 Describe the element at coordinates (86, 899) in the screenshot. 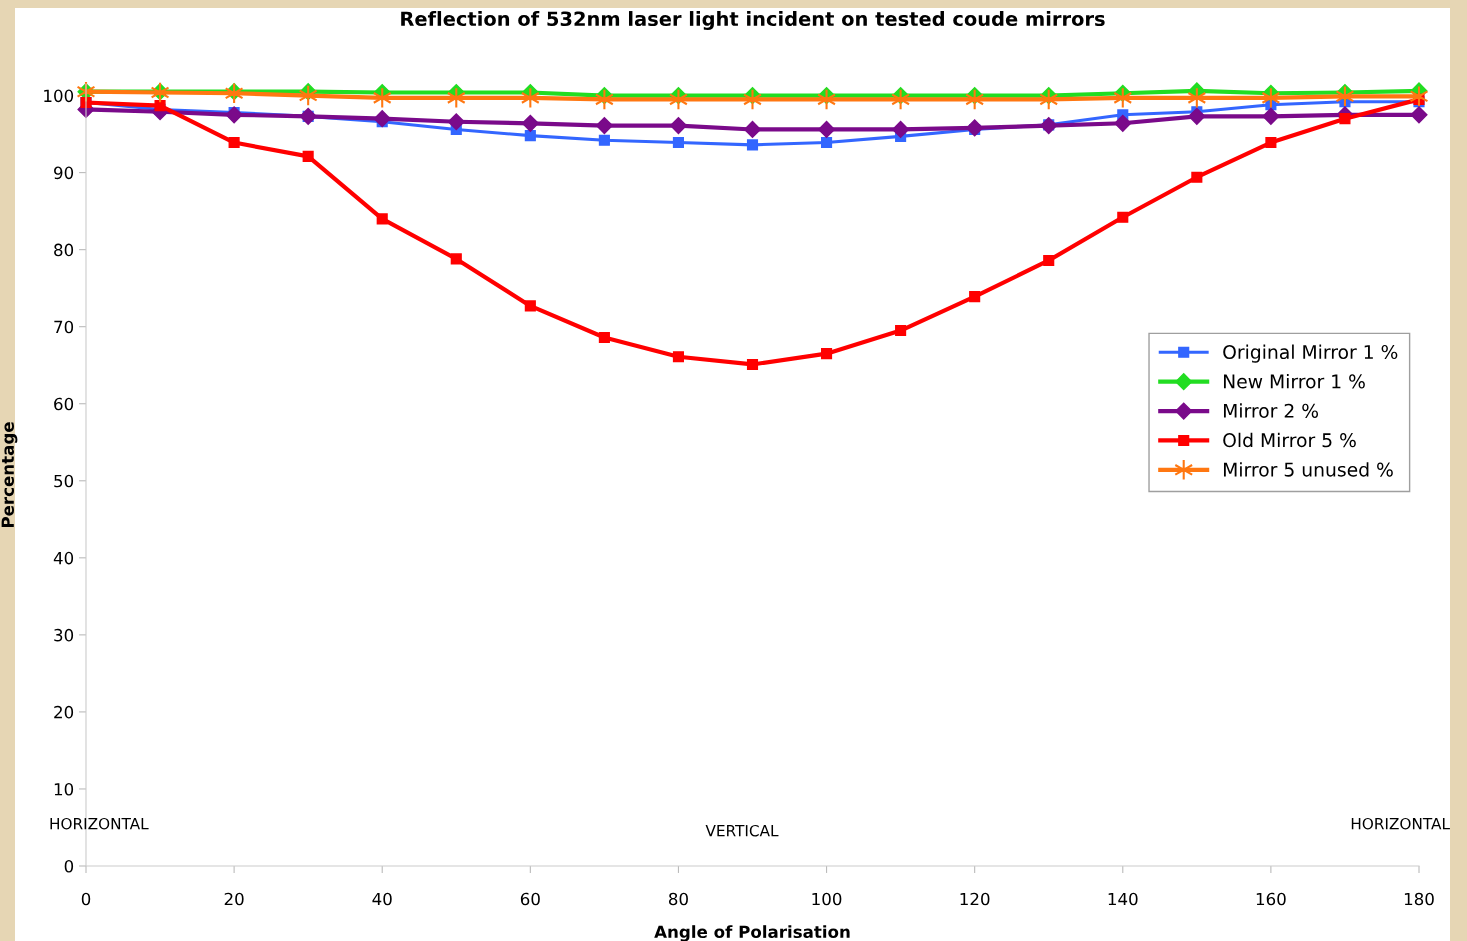

I see `x-tick-label: 0` at that location.